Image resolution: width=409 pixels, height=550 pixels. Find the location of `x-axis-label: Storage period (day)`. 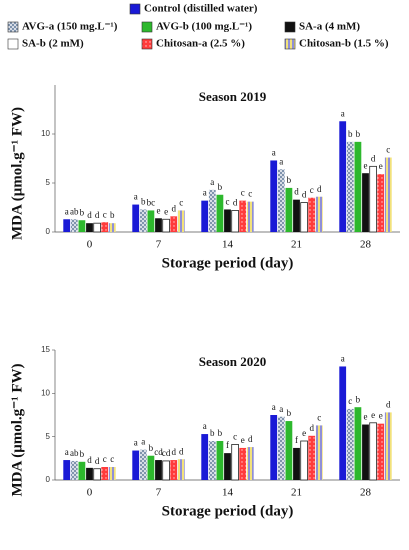

x-axis-label: Storage period (day) is located at coordinates (228, 511).